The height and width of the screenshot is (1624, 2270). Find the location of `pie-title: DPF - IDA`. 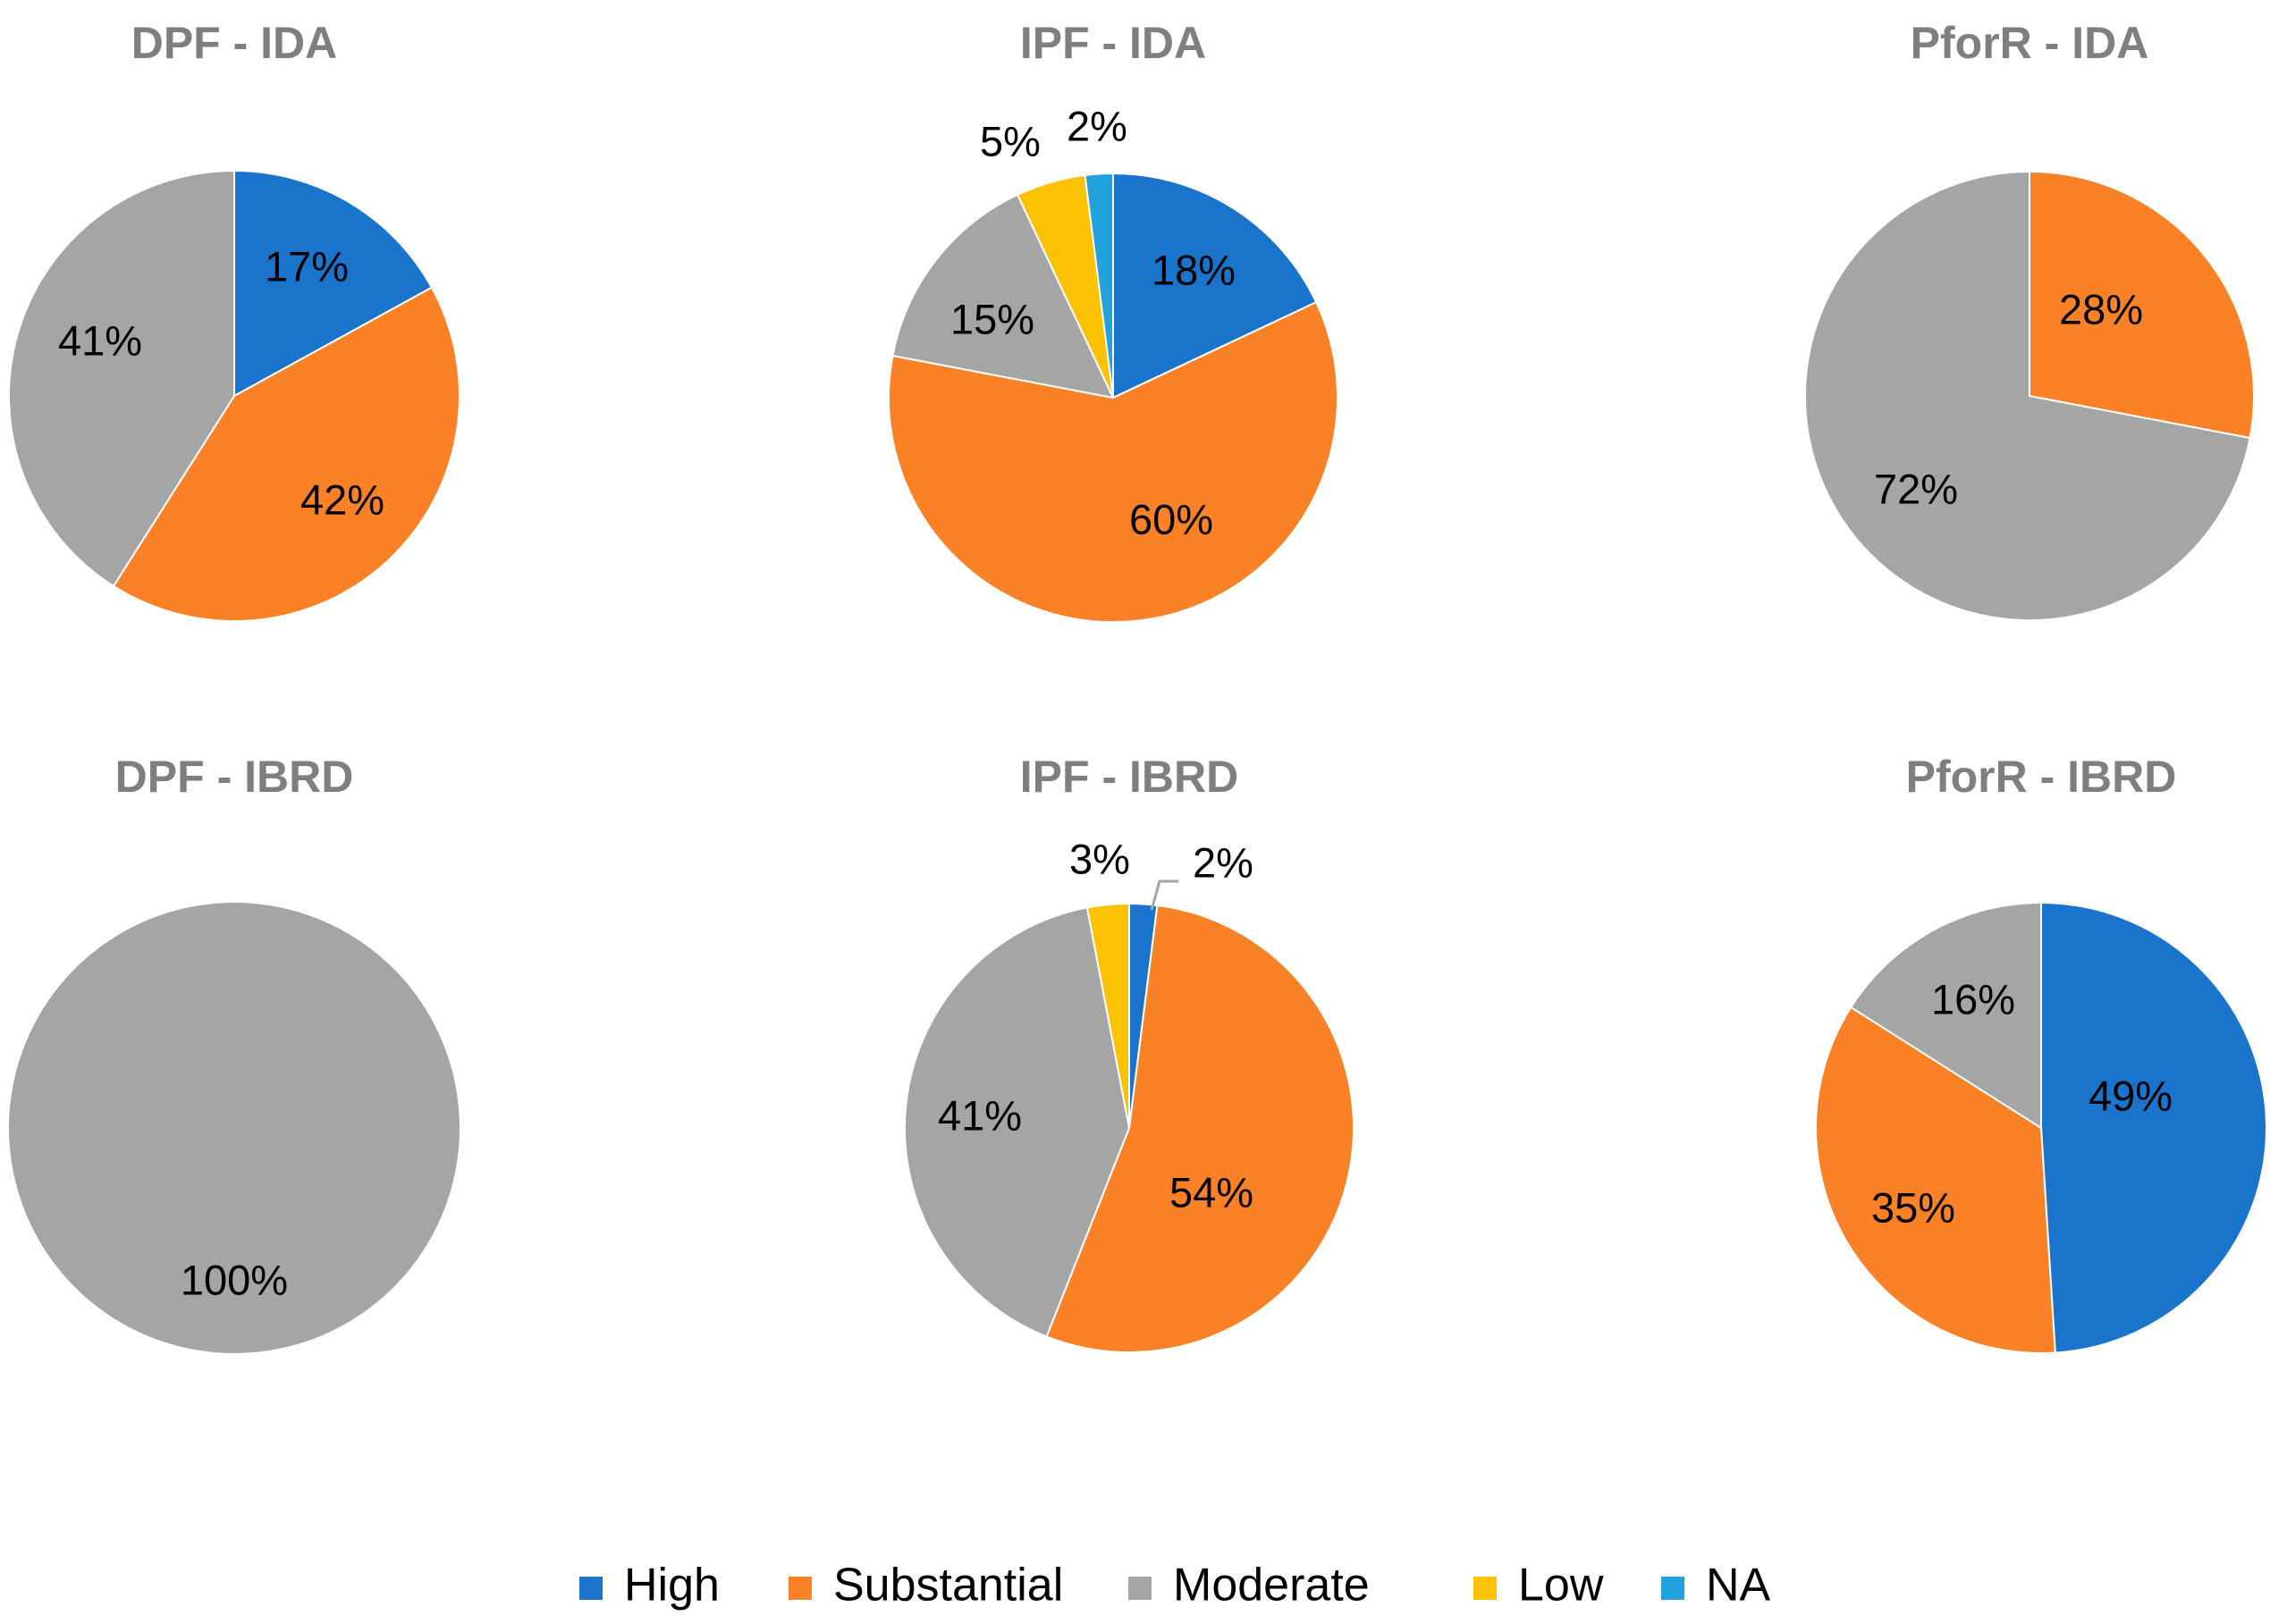

pie-title: DPF - IDA is located at coordinates (234, 43).